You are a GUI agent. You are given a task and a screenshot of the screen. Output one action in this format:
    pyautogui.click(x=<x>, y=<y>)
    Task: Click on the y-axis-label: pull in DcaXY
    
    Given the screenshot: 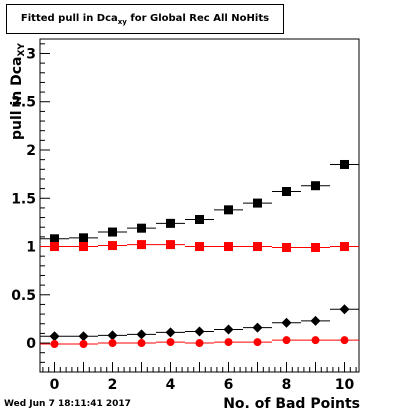 What is the action you would take?
    pyautogui.click(x=15, y=95)
    